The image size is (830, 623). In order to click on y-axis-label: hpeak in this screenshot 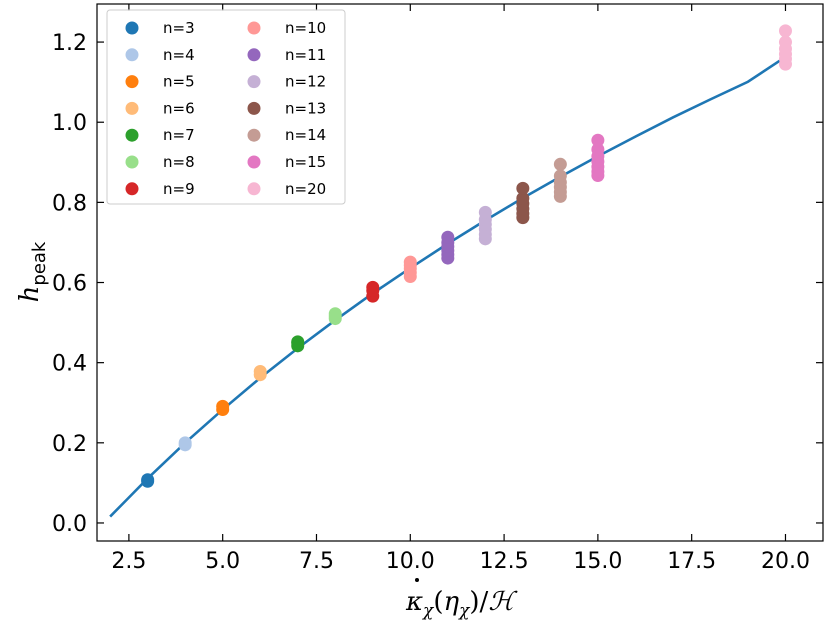, I will do `click(32, 271)`.